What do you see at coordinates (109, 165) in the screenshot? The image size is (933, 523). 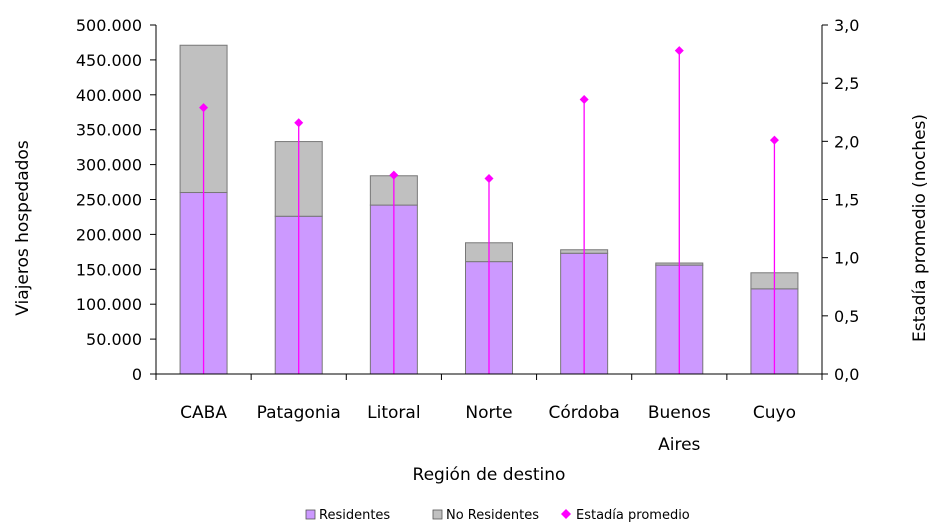 I see `y-tick-label: 300.000` at bounding box center [109, 165].